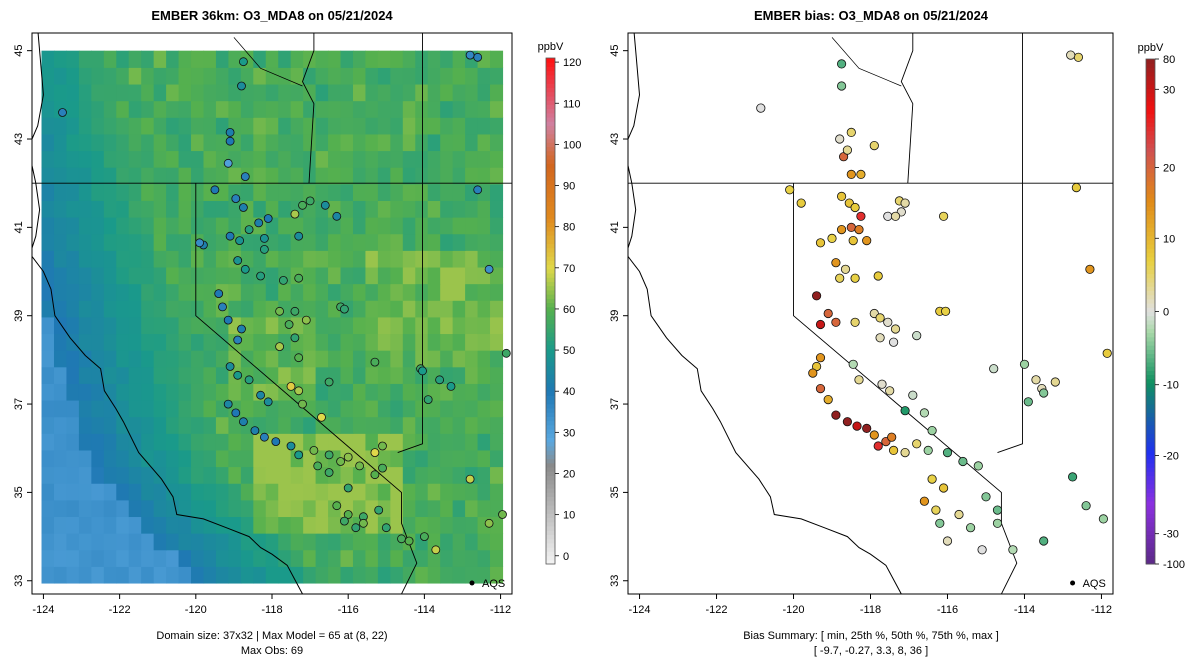 The height and width of the screenshot is (672, 1200). What do you see at coordinates (19, 492) in the screenshot?
I see `y-tick-label: 35` at bounding box center [19, 492].